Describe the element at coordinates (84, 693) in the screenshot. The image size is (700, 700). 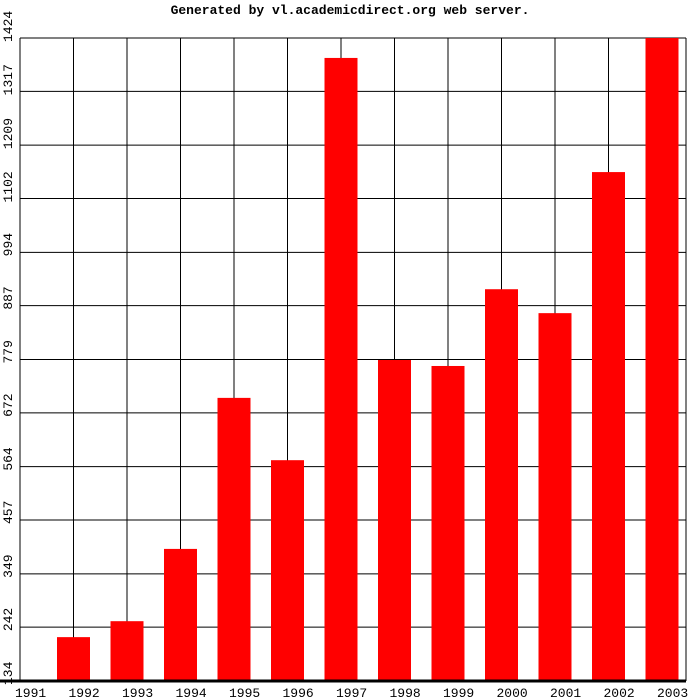
I see `x-tick-label: 1992` at that location.